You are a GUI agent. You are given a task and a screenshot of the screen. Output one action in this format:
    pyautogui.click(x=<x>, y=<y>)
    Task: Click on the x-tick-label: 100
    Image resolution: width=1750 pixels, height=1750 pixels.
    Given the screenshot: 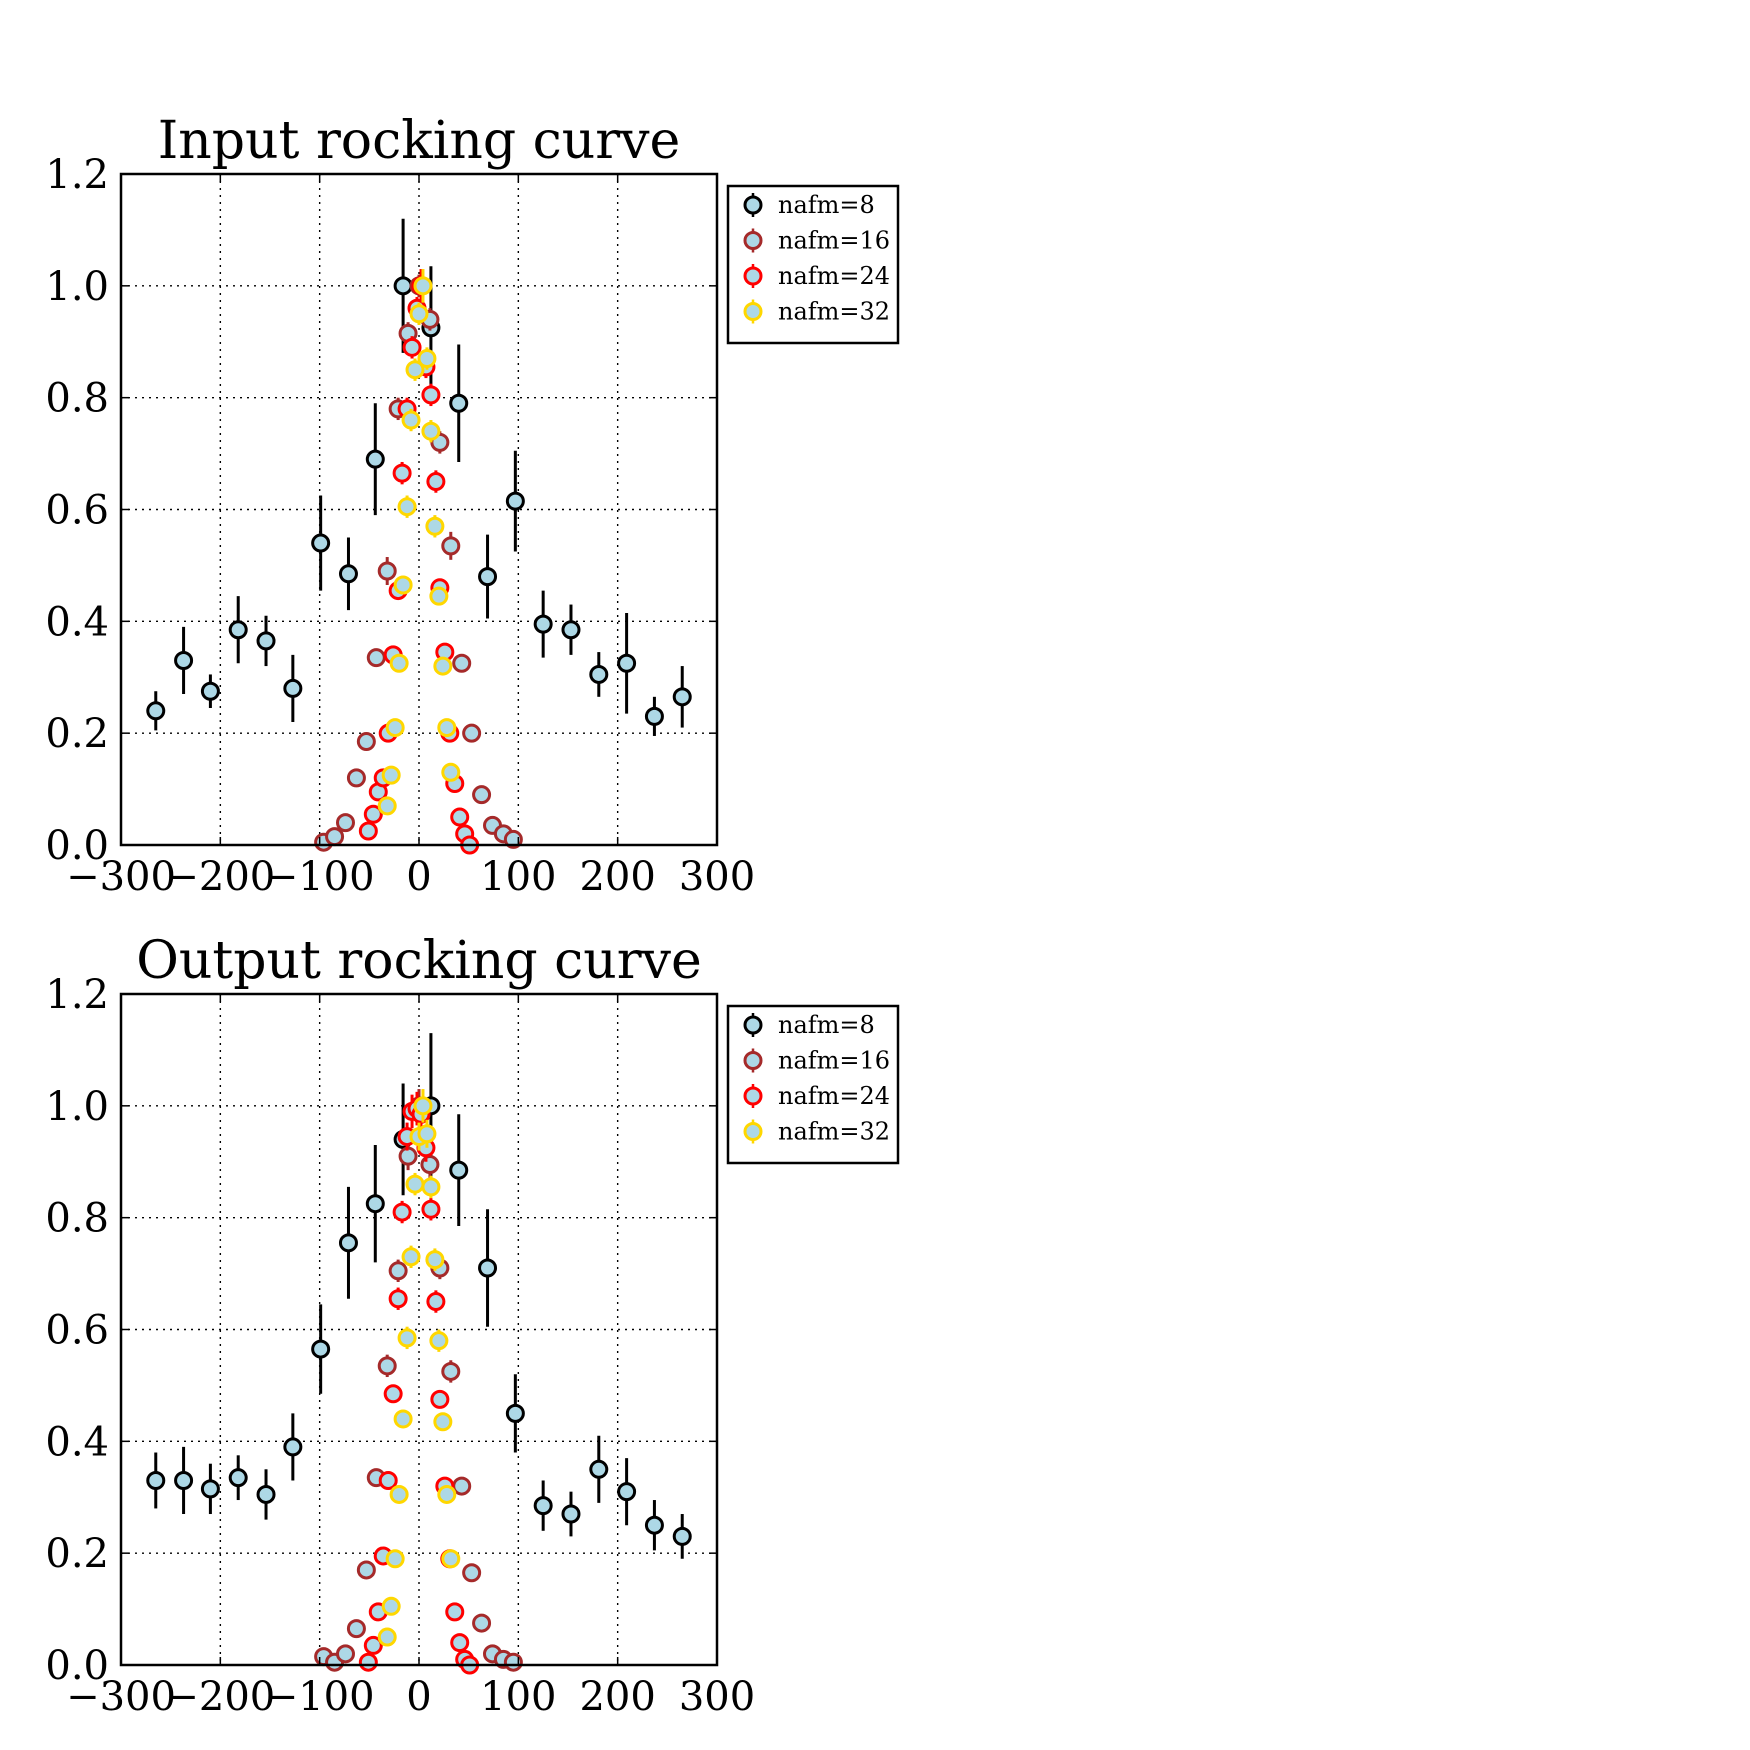 What is the action you would take?
    pyautogui.click(x=518, y=1697)
    